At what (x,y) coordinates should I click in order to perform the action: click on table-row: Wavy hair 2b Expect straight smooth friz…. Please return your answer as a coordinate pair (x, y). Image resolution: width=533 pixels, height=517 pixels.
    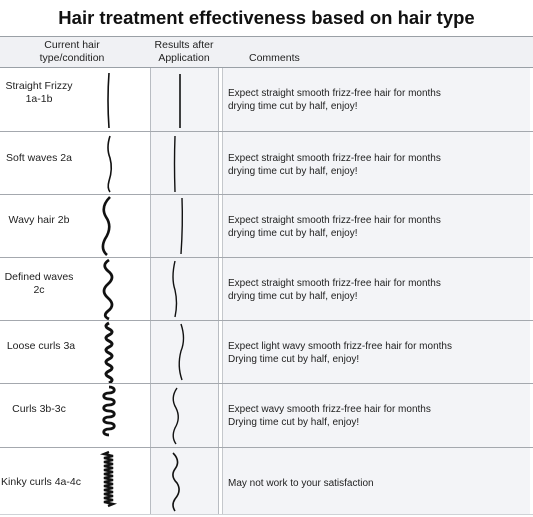
    Looking at the image, I should click on (266, 226).